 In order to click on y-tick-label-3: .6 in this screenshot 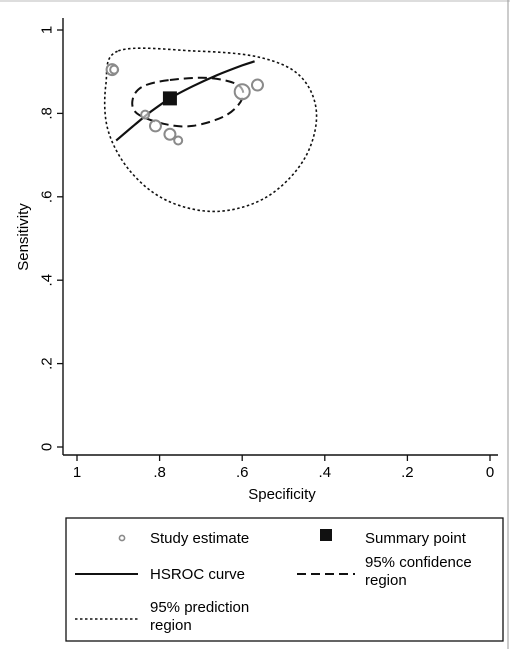, I will do `click(47, 197)`.